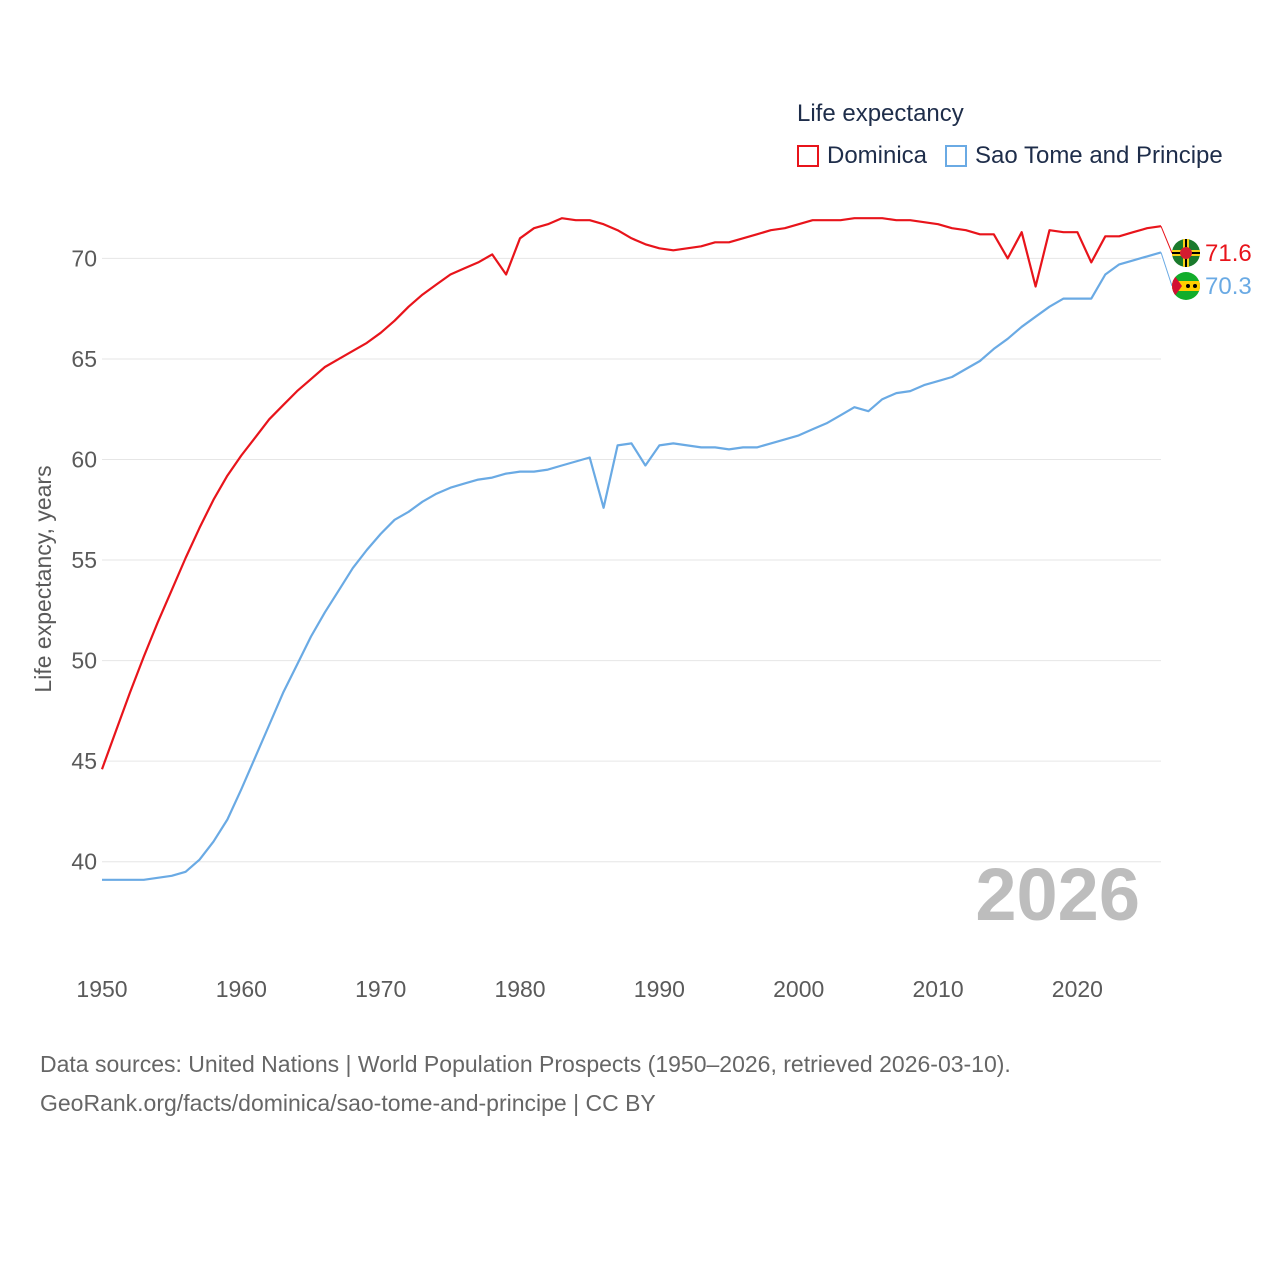 The width and height of the screenshot is (1280, 1280). What do you see at coordinates (1077, 989) in the screenshot?
I see `x-tick-label: 2020` at bounding box center [1077, 989].